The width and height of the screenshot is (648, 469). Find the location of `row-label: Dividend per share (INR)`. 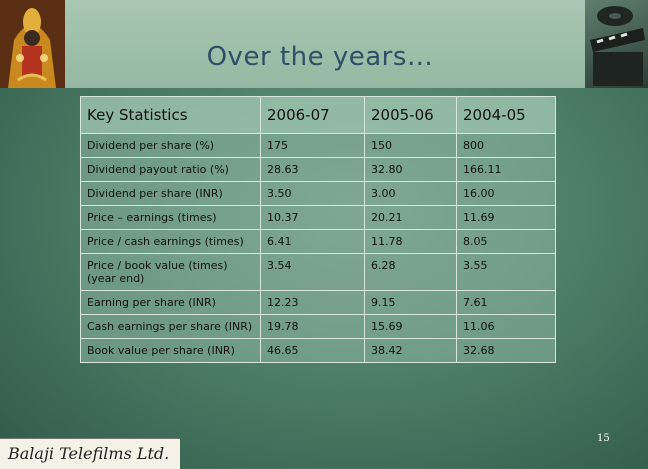

row-label: Dividend per share (INR) is located at coordinates (170, 193).